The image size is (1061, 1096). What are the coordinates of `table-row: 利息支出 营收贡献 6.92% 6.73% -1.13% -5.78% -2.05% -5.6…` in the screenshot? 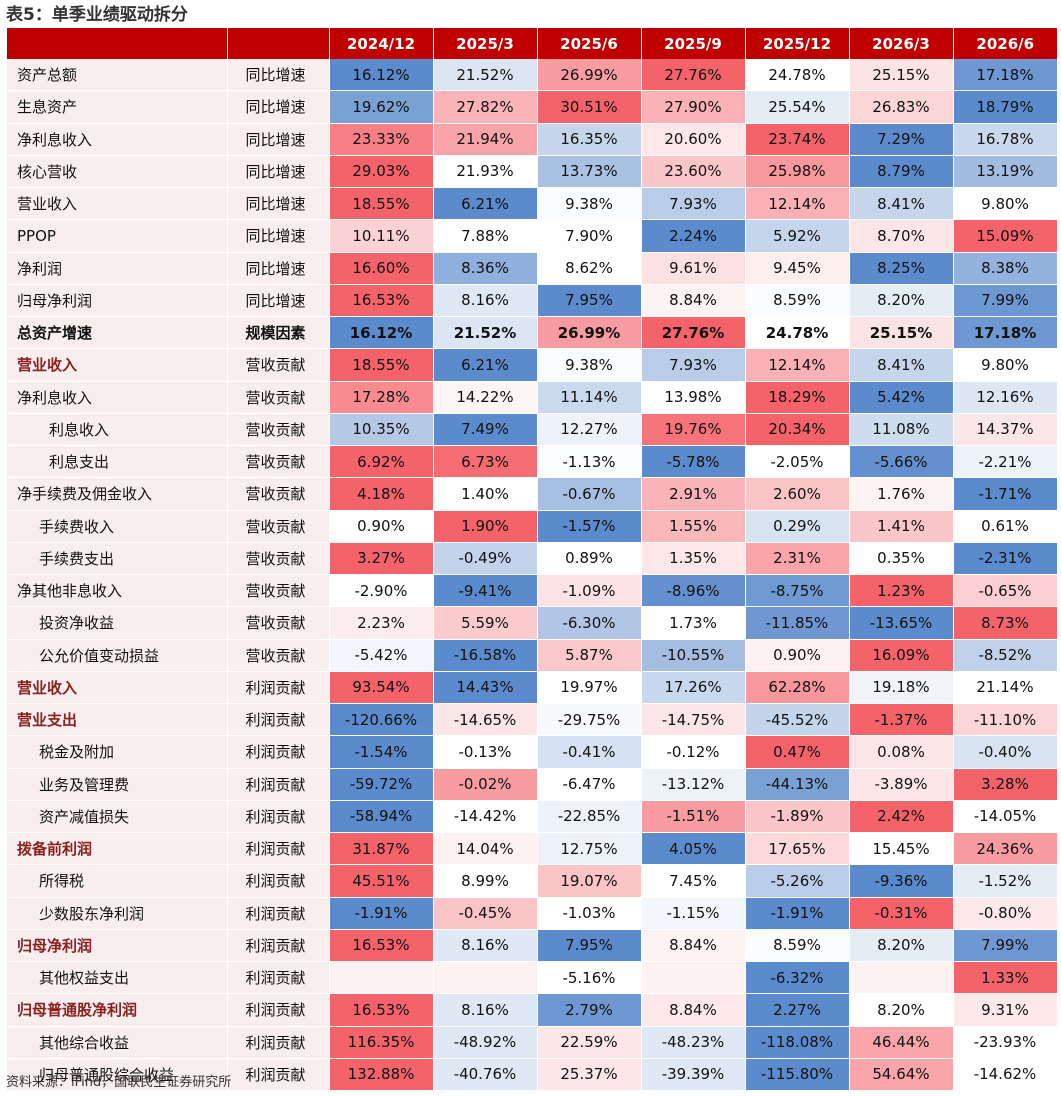 It's located at (532, 462).